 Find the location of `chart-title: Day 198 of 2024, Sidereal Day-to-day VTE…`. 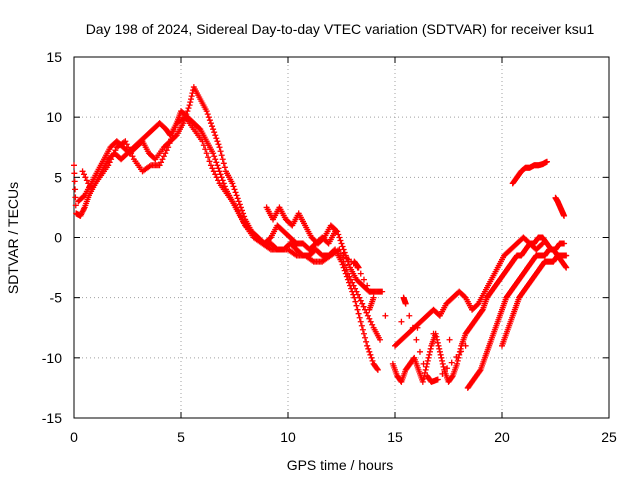

chart-title: Day 198 of 2024, Sidereal Day-to-day VTE… is located at coordinates (340, 29).